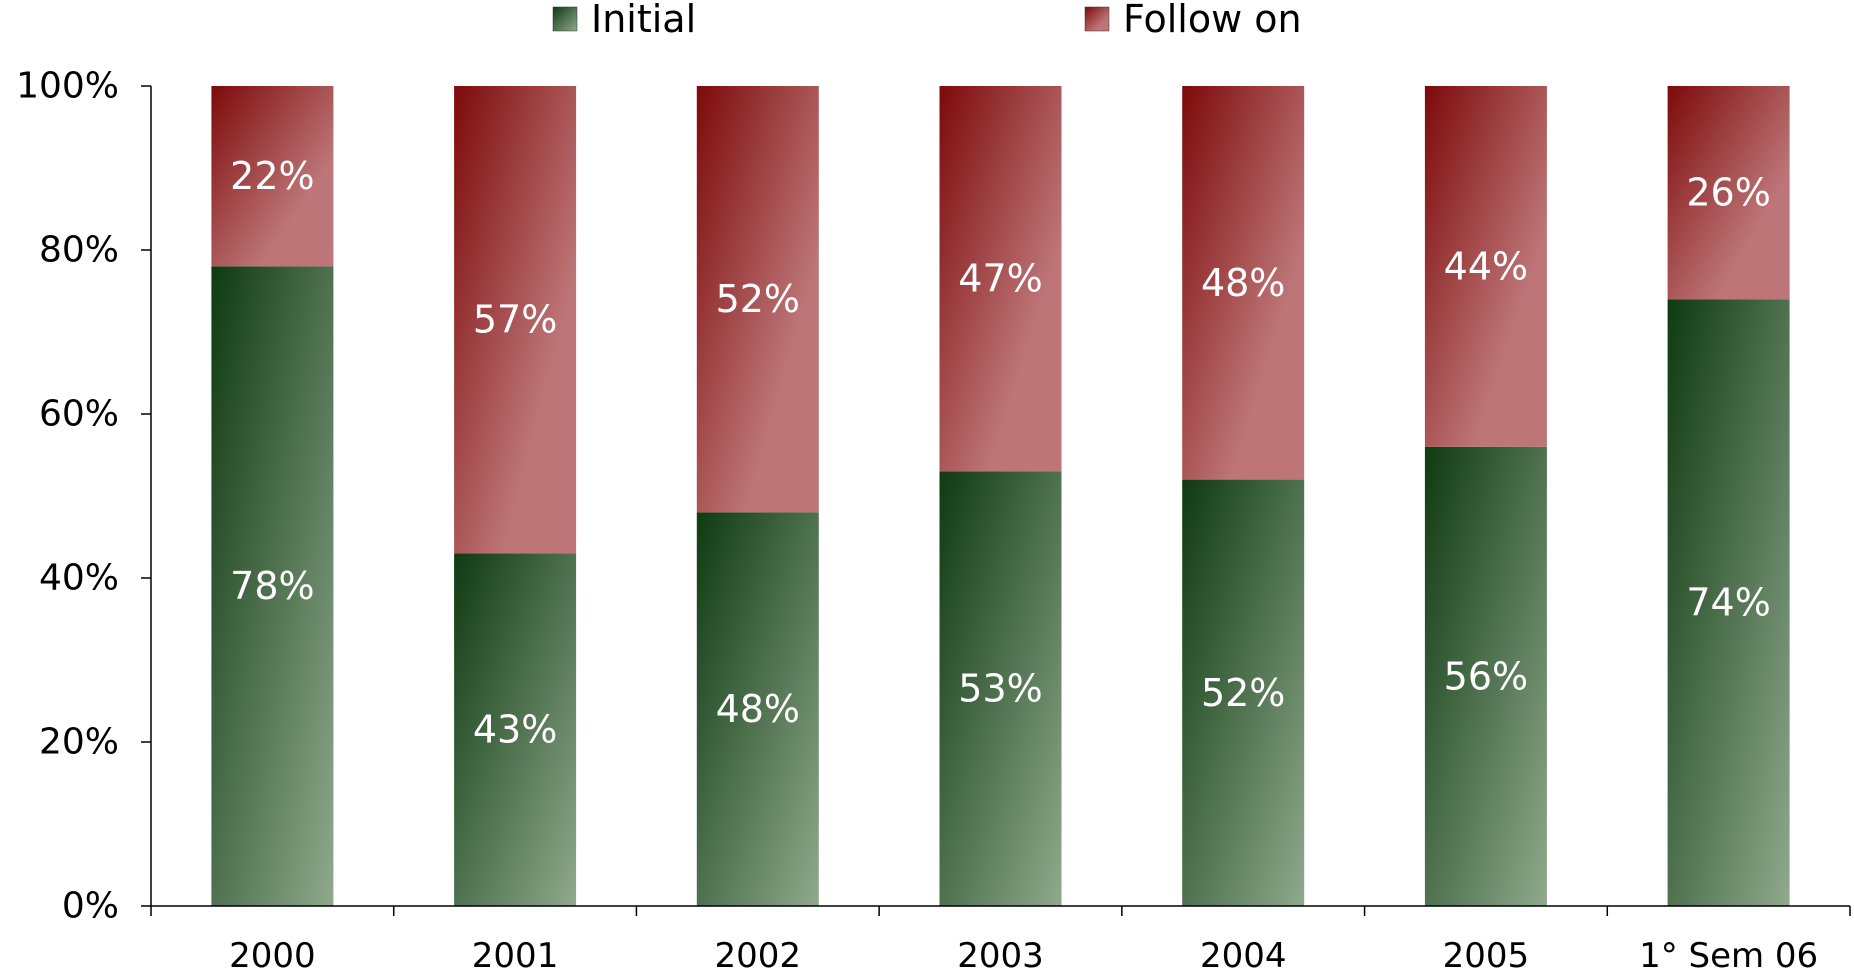 The image size is (1854, 978). I want to click on y-tick-label-80: 80%, so click(79, 250).